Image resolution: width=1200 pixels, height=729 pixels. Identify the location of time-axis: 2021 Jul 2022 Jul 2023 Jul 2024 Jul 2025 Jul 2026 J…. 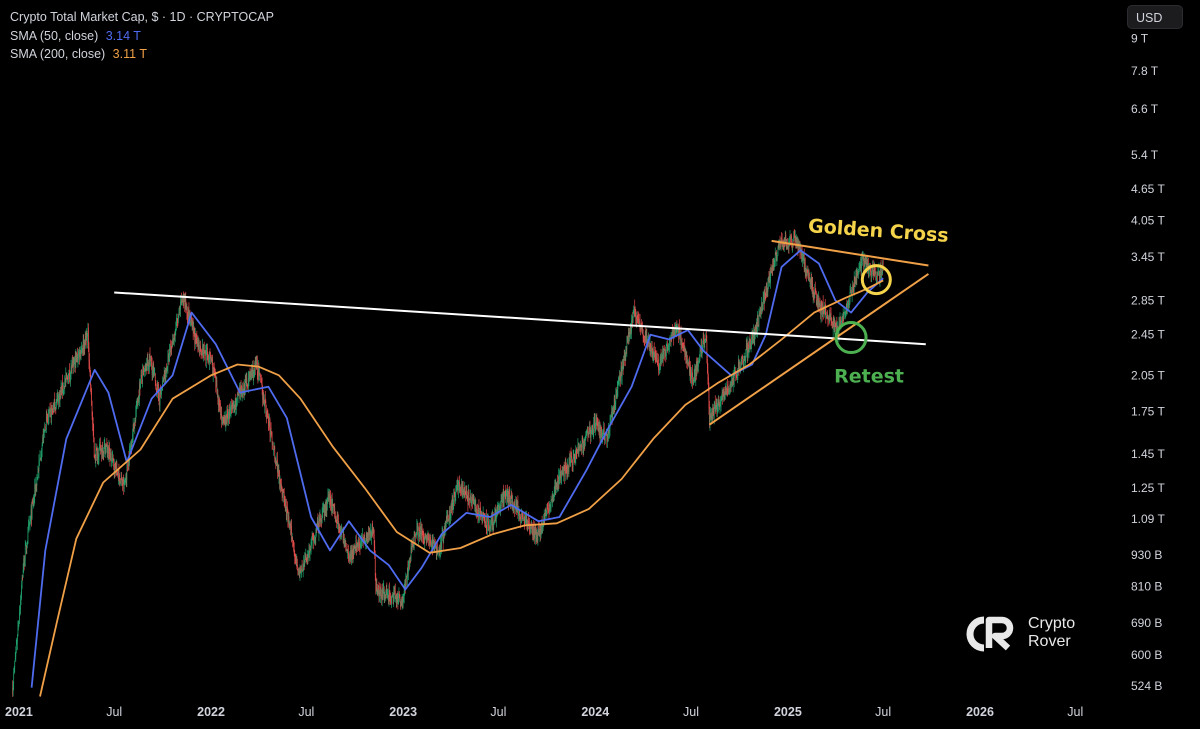
(544, 712).